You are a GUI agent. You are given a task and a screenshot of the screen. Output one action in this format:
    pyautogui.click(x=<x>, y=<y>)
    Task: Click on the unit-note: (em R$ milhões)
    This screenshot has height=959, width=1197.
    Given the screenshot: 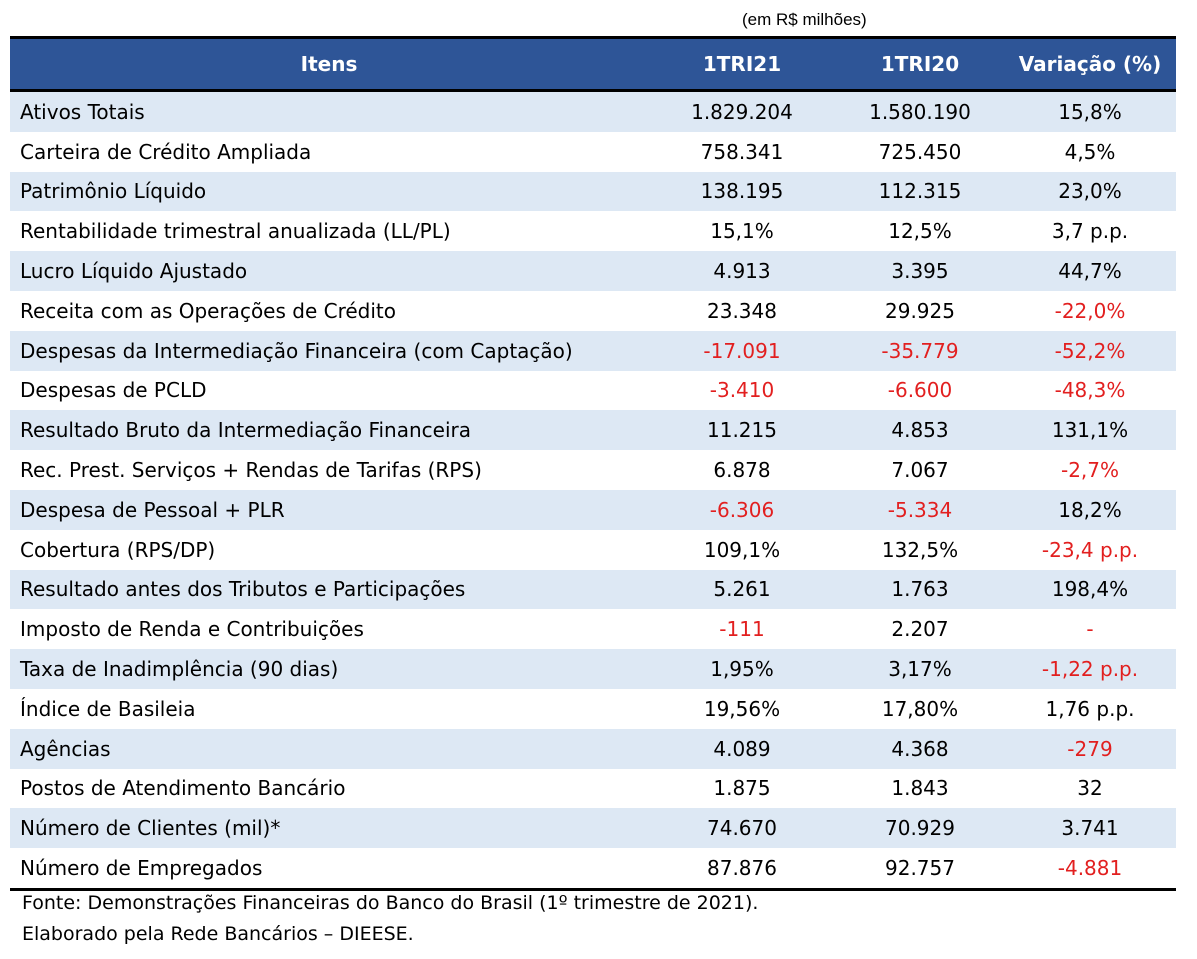 What is the action you would take?
    pyautogui.click(x=804, y=19)
    